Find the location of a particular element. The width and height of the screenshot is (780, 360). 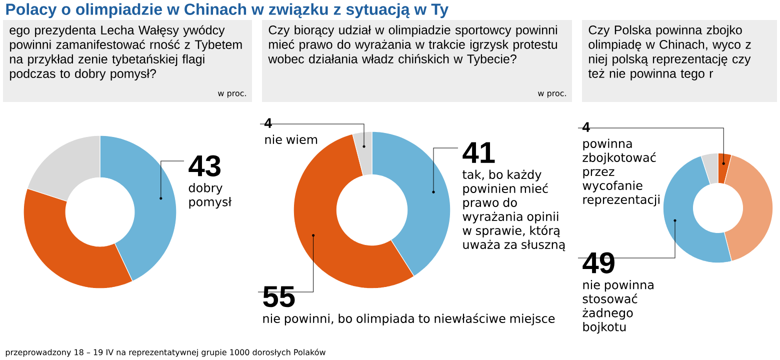

chart-subtitle: Czy Polska powinna zbojko olimpiadę w Chinach, wyco z niej polską reprezentację czy też nie powinna tego r is located at coordinates (669, 52).